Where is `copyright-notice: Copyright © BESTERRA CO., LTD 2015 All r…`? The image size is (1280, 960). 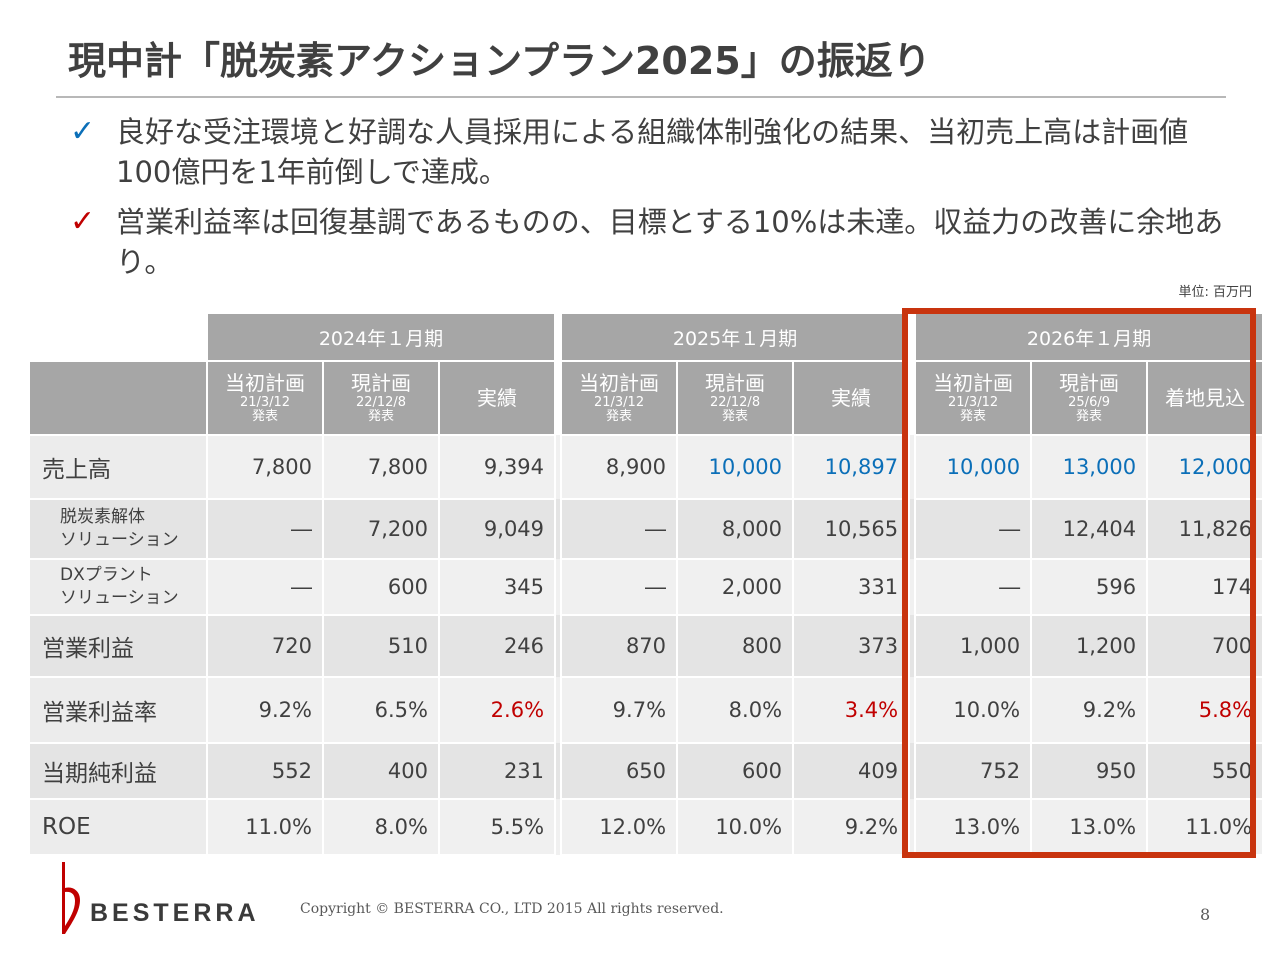 copyright-notice: Copyright © BESTERRA CO., LTD 2015 All r… is located at coordinates (512, 909).